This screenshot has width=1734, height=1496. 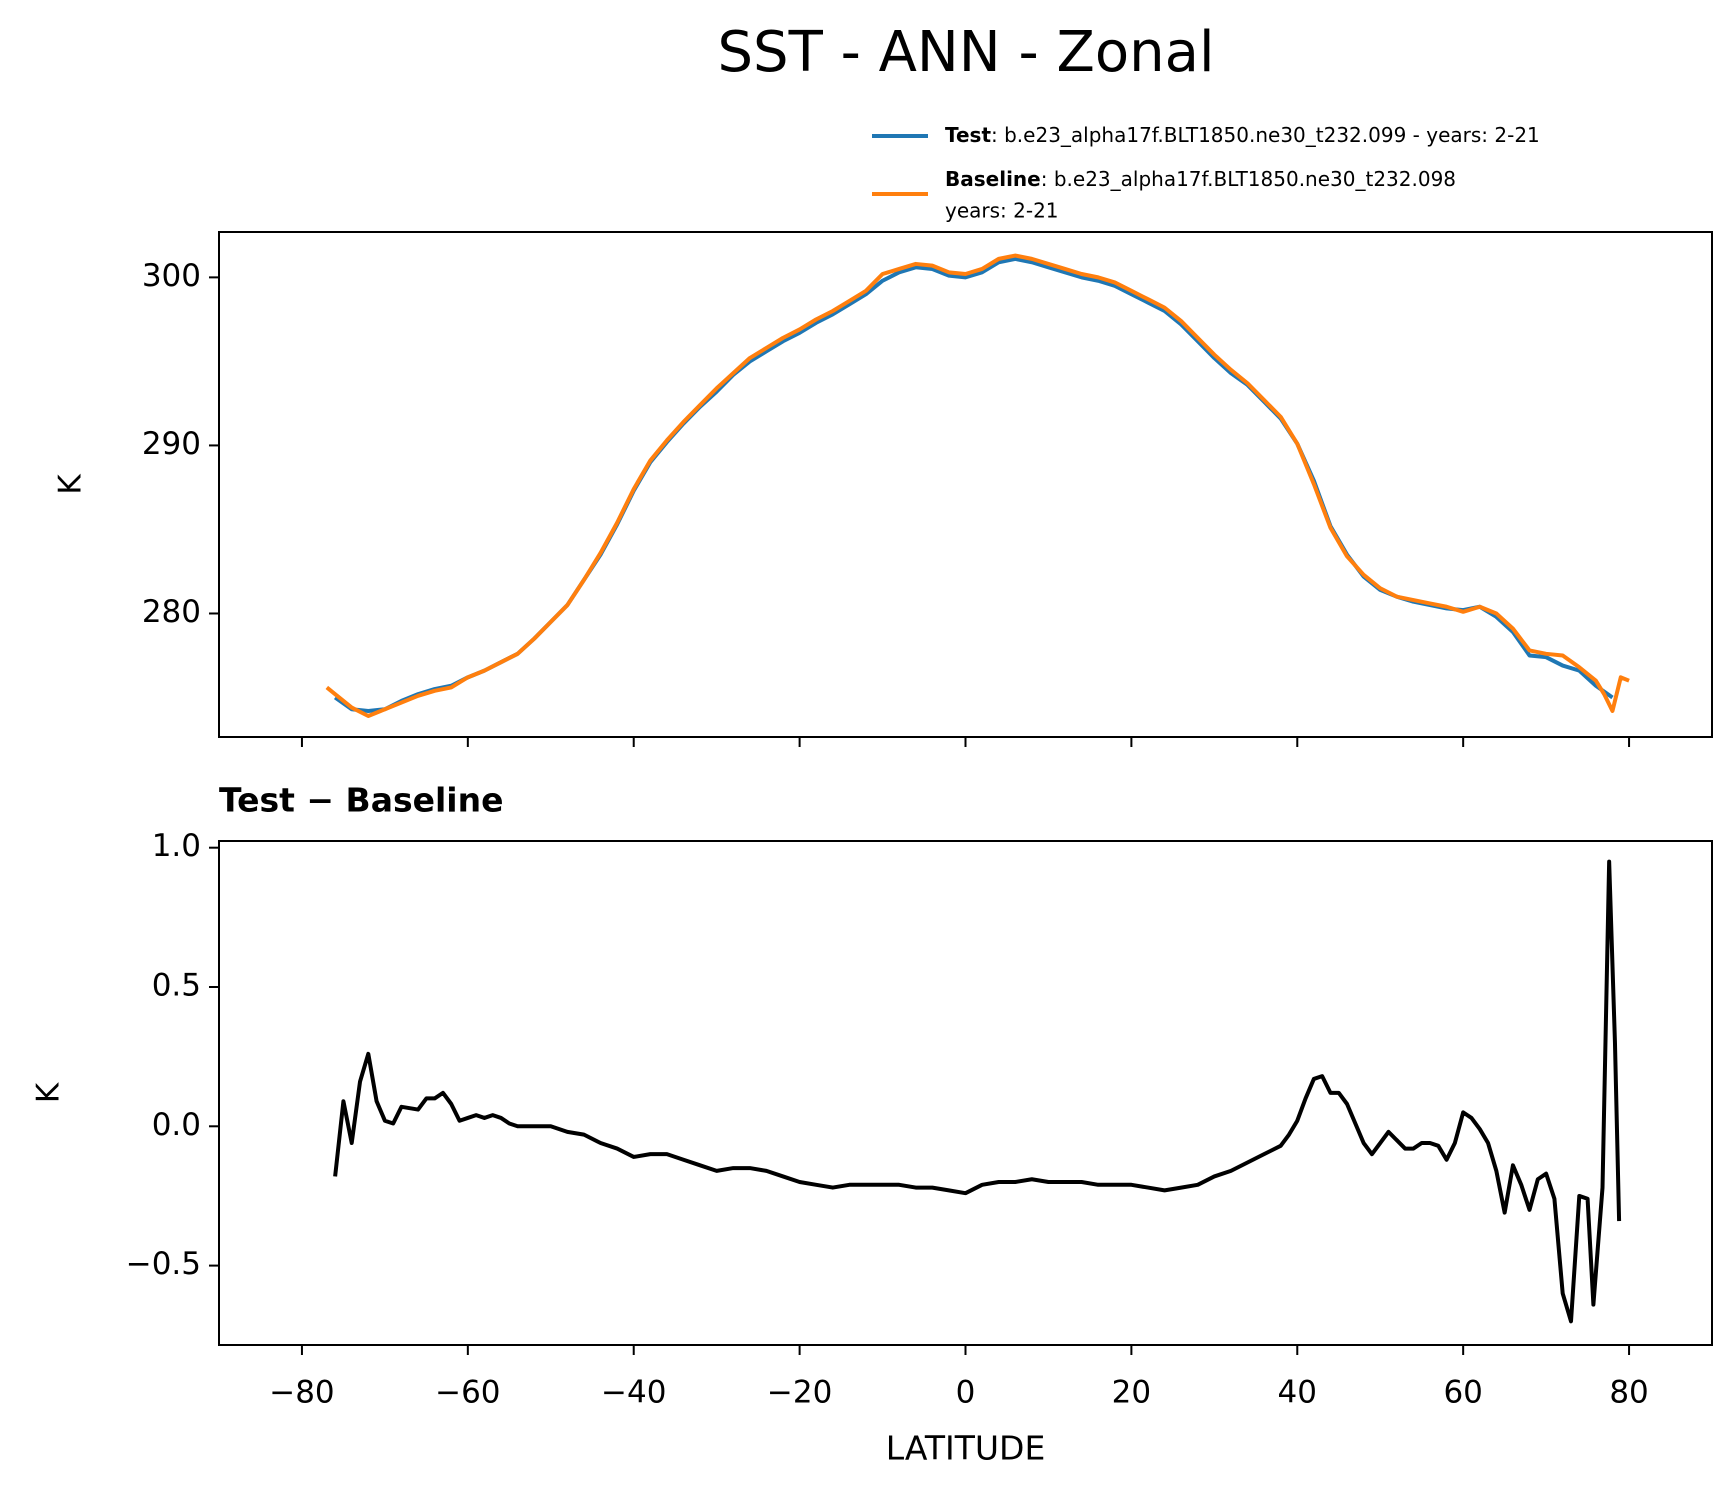 What do you see at coordinates (966, 1448) in the screenshot?
I see `x-axis-label: LATITUDE` at bounding box center [966, 1448].